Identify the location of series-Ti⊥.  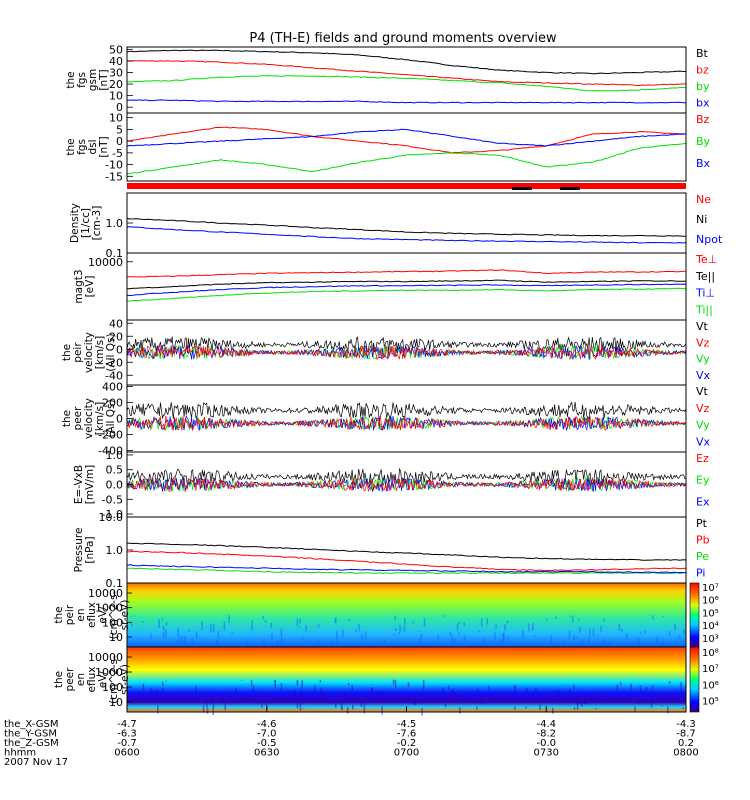
(406, 290).